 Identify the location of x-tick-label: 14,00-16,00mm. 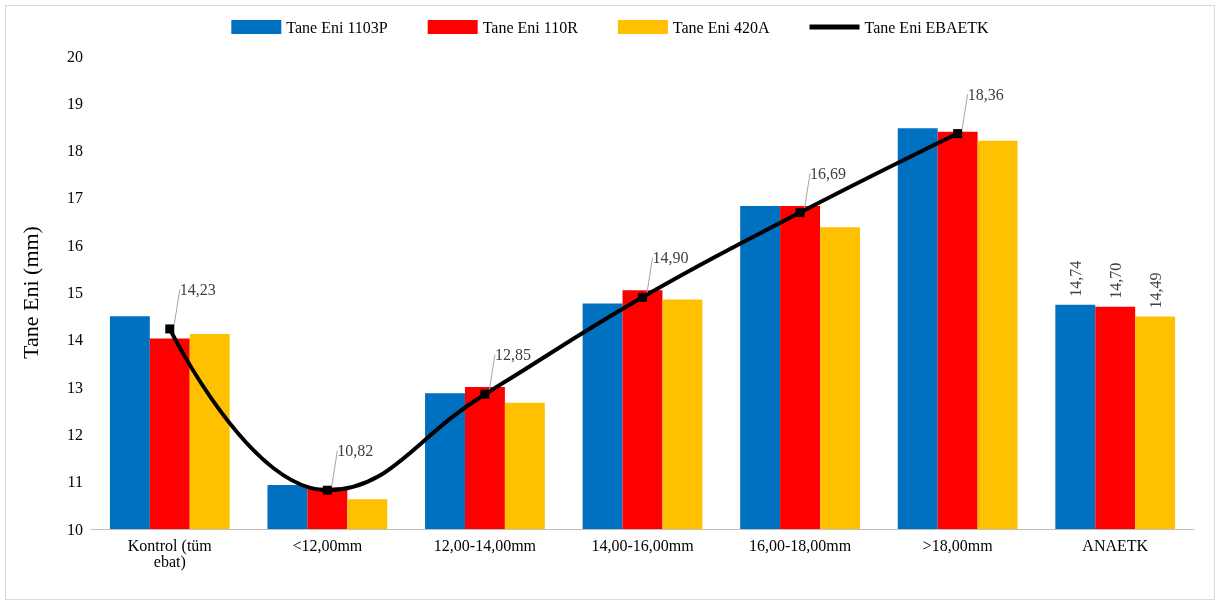
(643, 545).